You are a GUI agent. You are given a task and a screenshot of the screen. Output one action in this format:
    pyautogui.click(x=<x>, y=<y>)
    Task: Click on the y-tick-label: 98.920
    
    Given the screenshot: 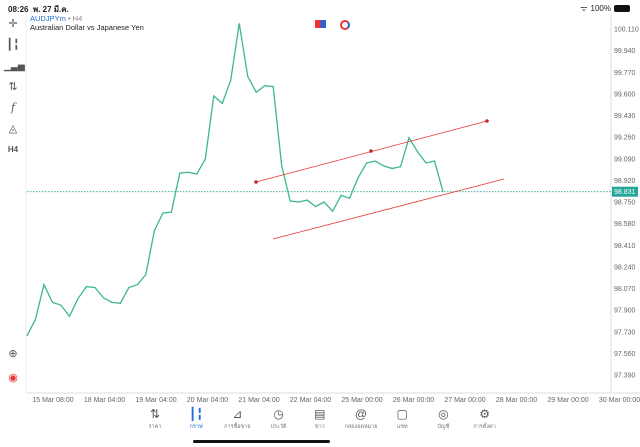 What is the action you would take?
    pyautogui.click(x=625, y=181)
    